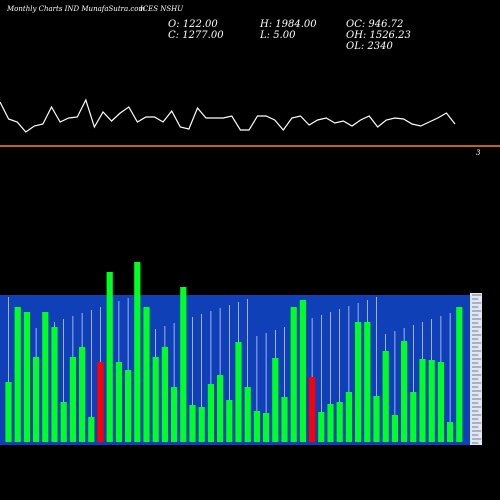 This screenshot has height=500, width=500. Describe the element at coordinates (193, 24) in the screenshot. I see `open-value: O: 122.00` at that location.